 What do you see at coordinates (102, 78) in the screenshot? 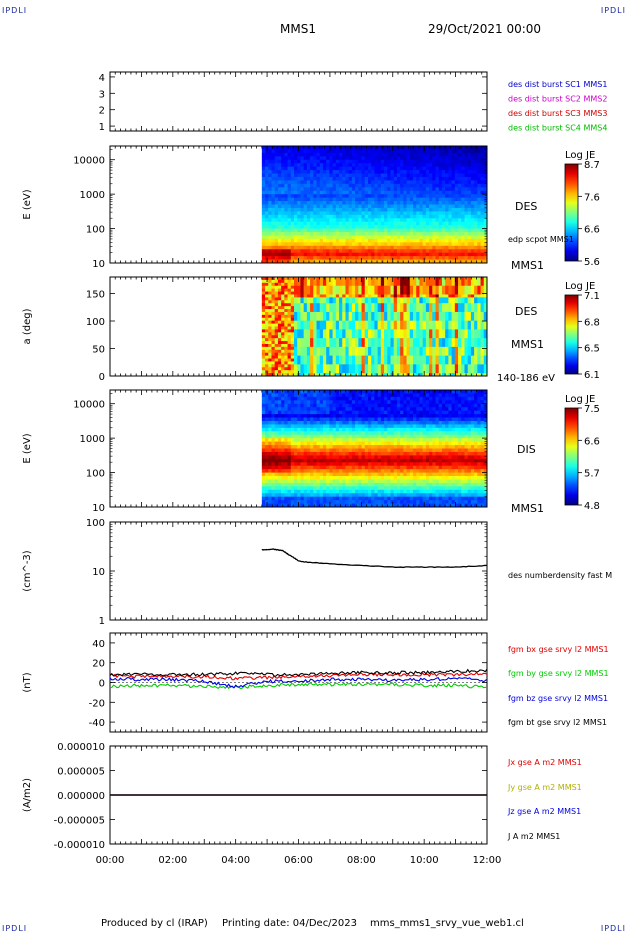
I see `y-tick-label: 4` at bounding box center [102, 78].